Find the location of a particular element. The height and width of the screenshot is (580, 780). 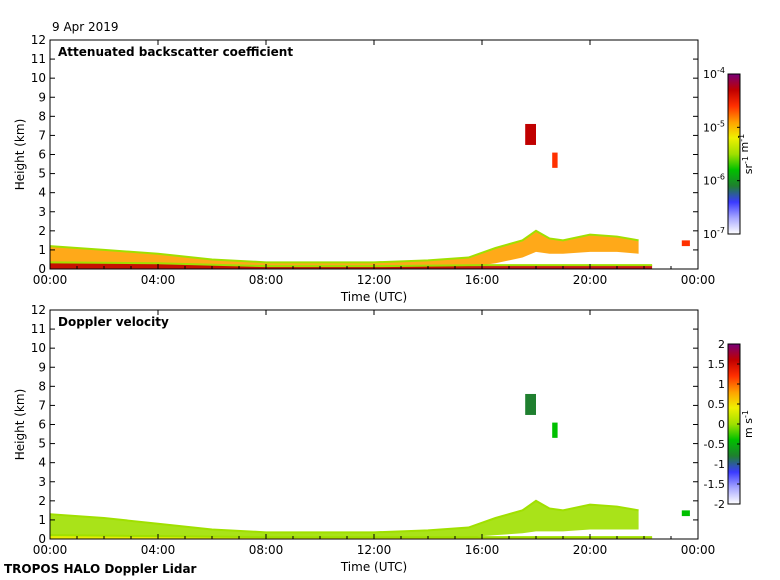

colorbar-tick-label: -1.5 is located at coordinates (714, 484).